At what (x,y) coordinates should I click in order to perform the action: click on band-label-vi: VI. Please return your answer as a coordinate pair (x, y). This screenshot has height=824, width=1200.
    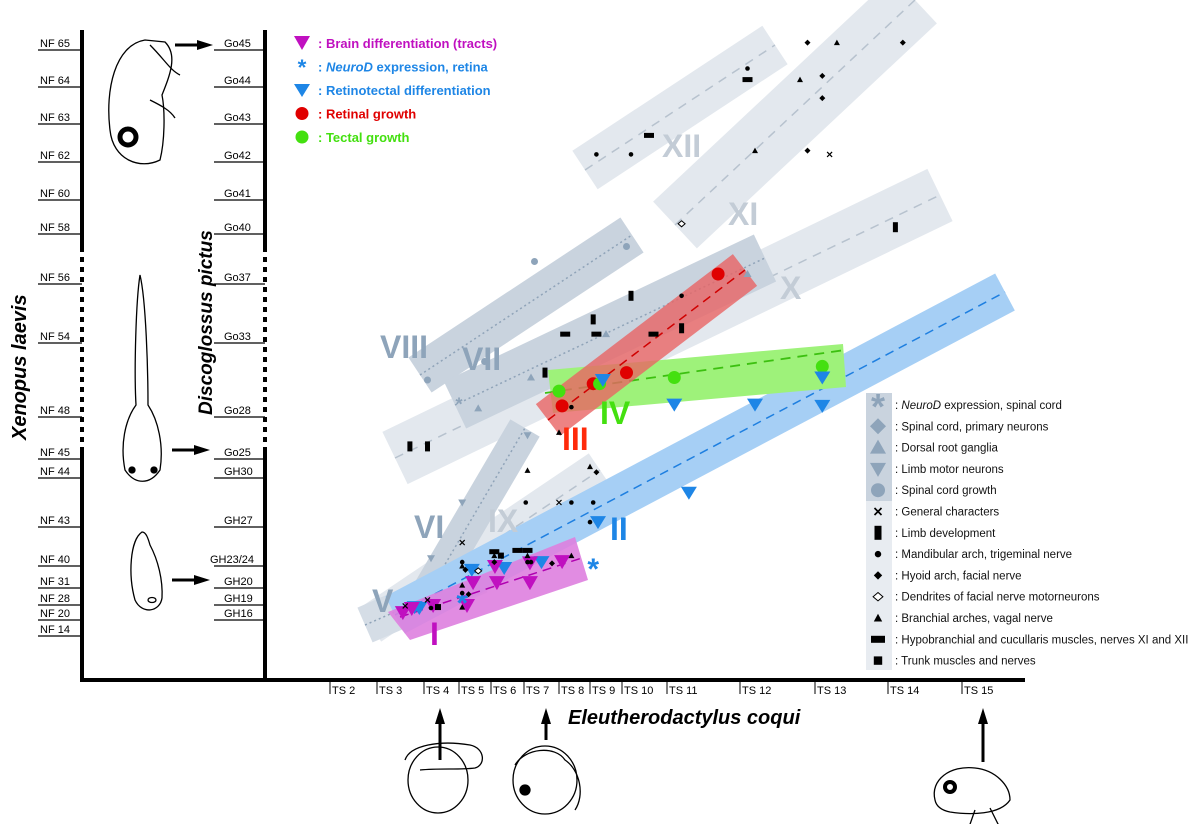
    Looking at the image, I should click on (429, 527).